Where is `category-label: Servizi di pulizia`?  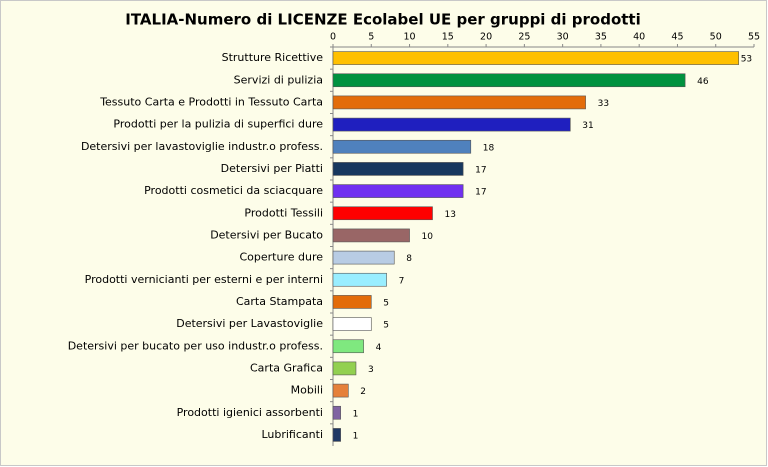
category-label: Servizi di pulizia is located at coordinates (278, 79).